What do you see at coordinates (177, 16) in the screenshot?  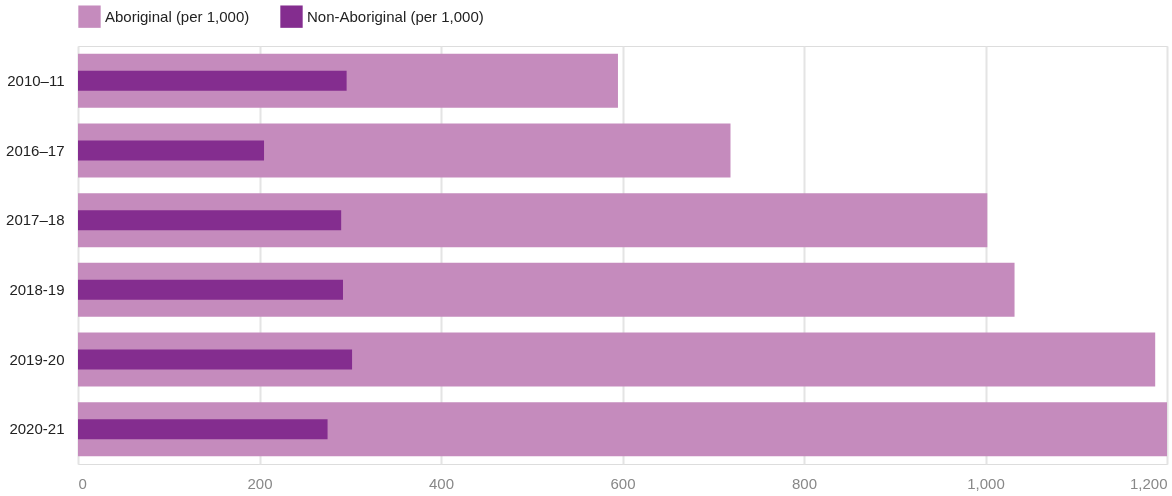 I see `legend-label: Aboriginal (per 1,000)` at bounding box center [177, 16].